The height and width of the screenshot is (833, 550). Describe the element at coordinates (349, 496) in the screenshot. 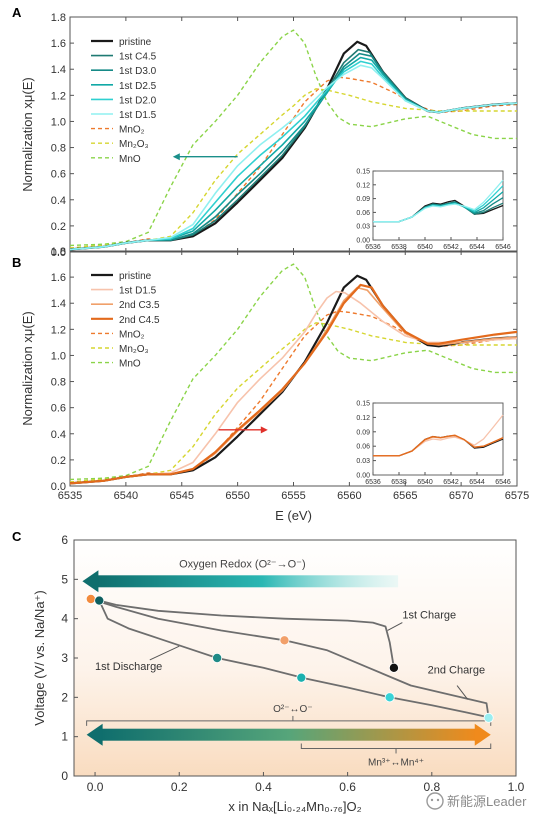

I see `x-tick-label: 6560` at that location.